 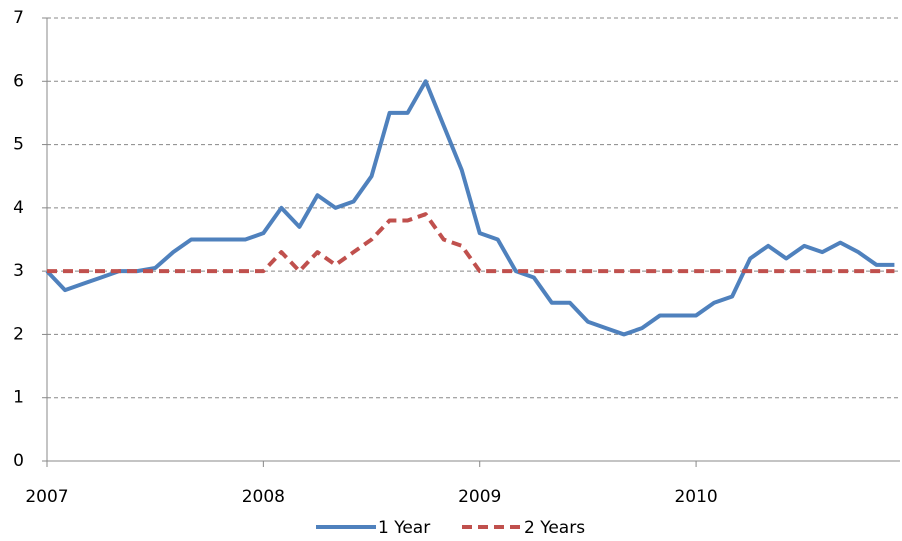 What do you see at coordinates (18, 461) in the screenshot?
I see `y-tick-label: 0` at bounding box center [18, 461].